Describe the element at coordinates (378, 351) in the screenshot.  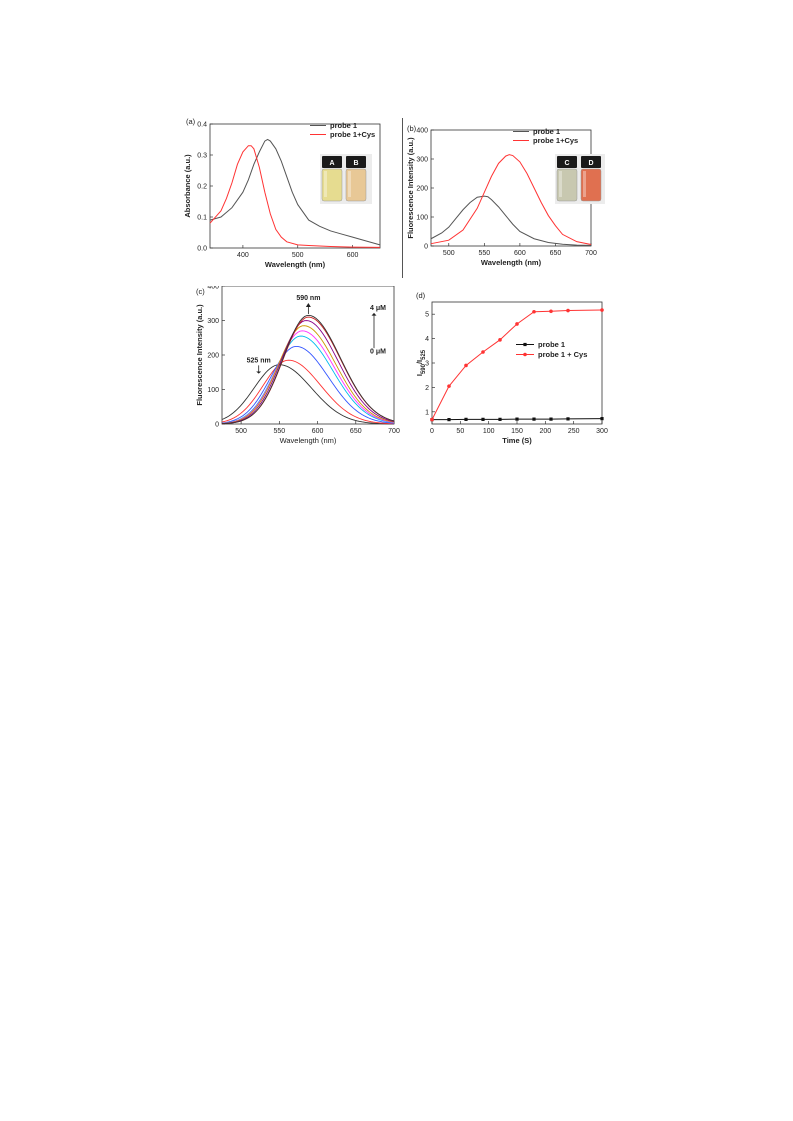
I see `annotation-0uM: 0 μM` at that location.